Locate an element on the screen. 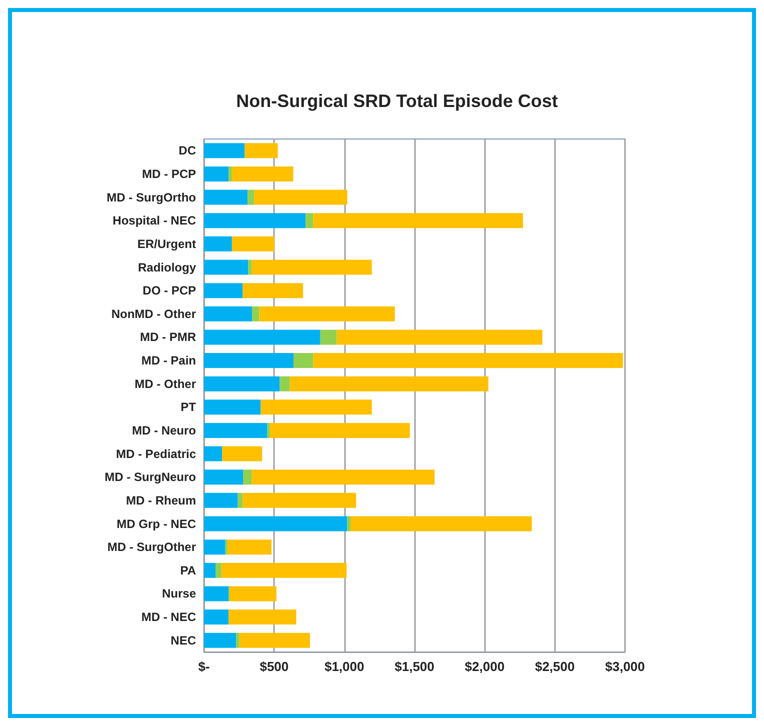 The width and height of the screenshot is (764, 726). y-tick-label: MD - SurgOther is located at coordinates (151, 547).